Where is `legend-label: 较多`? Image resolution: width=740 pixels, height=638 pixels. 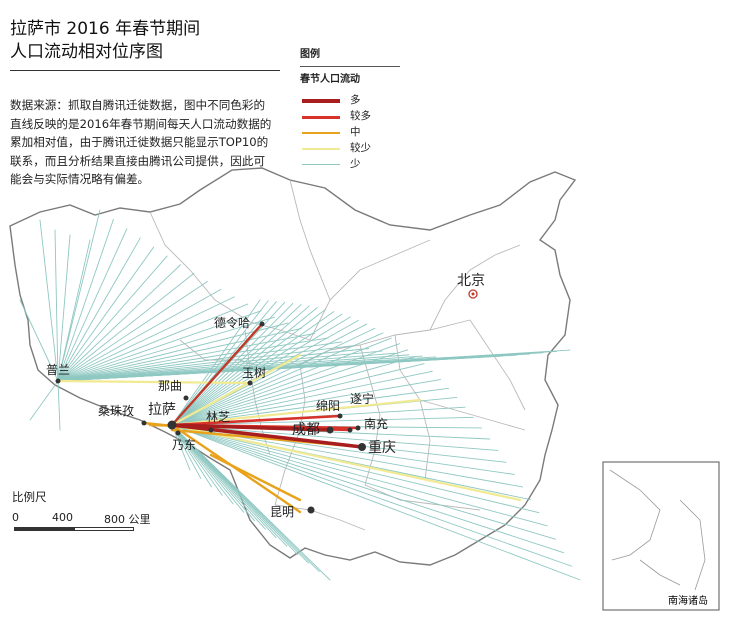
legend-label: 较多 is located at coordinates (360, 116).